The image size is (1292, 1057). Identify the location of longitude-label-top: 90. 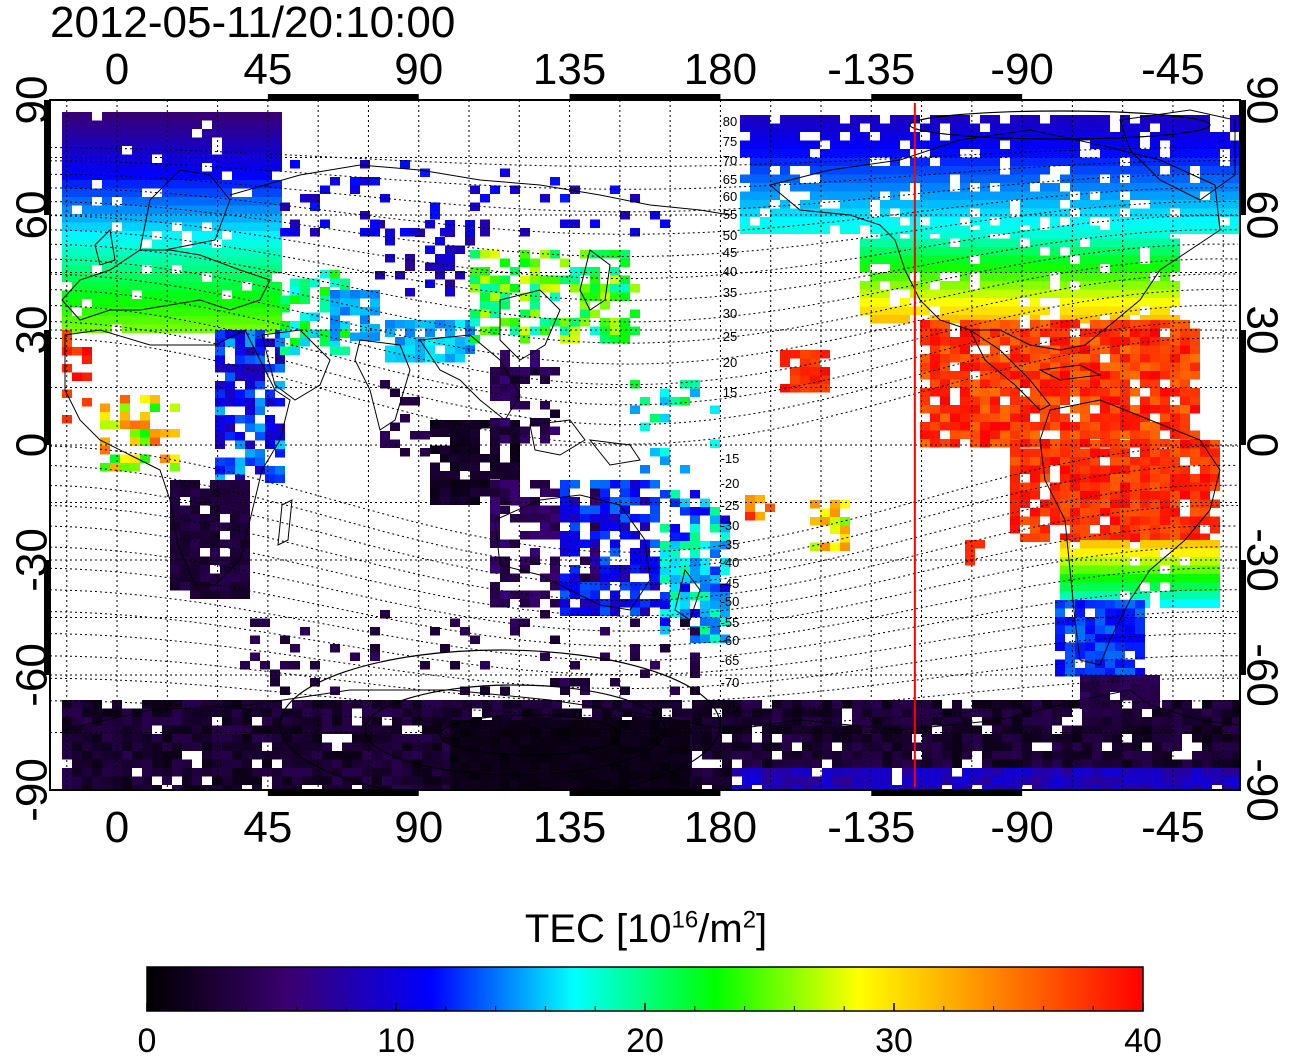
(418, 69).